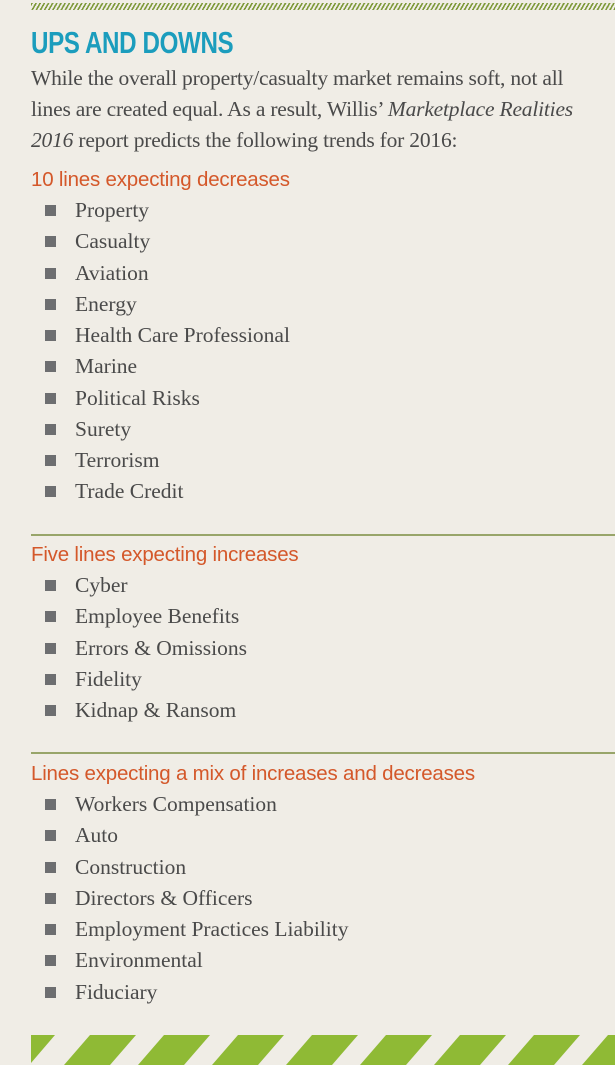 The image size is (615, 1065). Describe the element at coordinates (112, 272) in the screenshot. I see `item-label: Aviation` at that location.